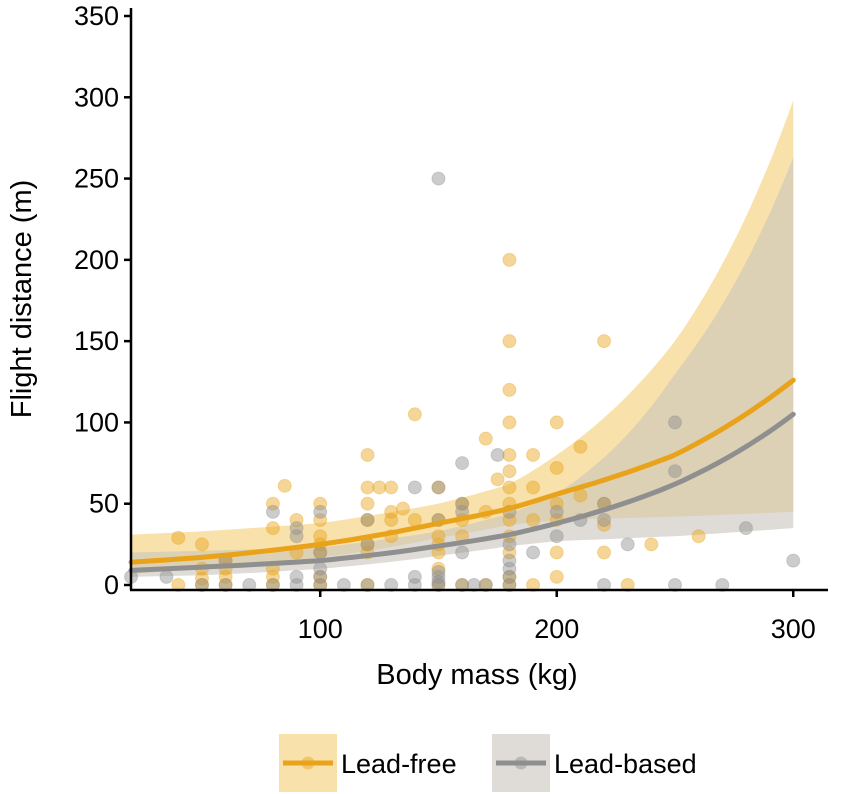  I want to click on legend-item-lead-free: Lead-free, so click(368, 763).